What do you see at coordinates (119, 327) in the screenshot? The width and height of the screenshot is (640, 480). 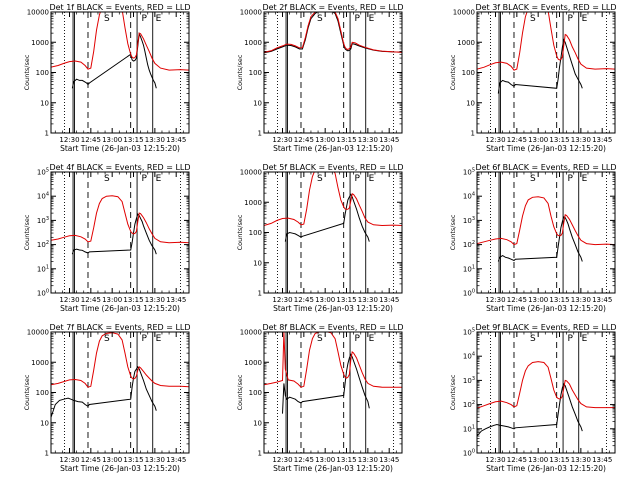 I see `panel-title: Det 7f BLACK = Events, RED = LLD` at bounding box center [119, 327].